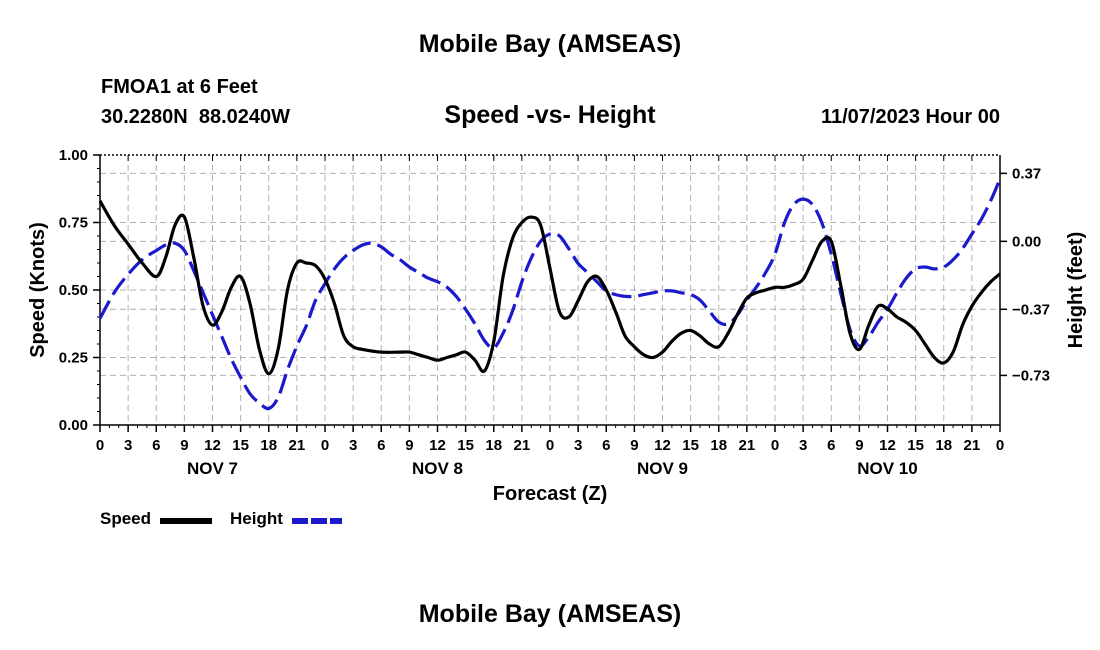  What do you see at coordinates (212, 468) in the screenshot?
I see `x-day-label: NOV 7` at bounding box center [212, 468].